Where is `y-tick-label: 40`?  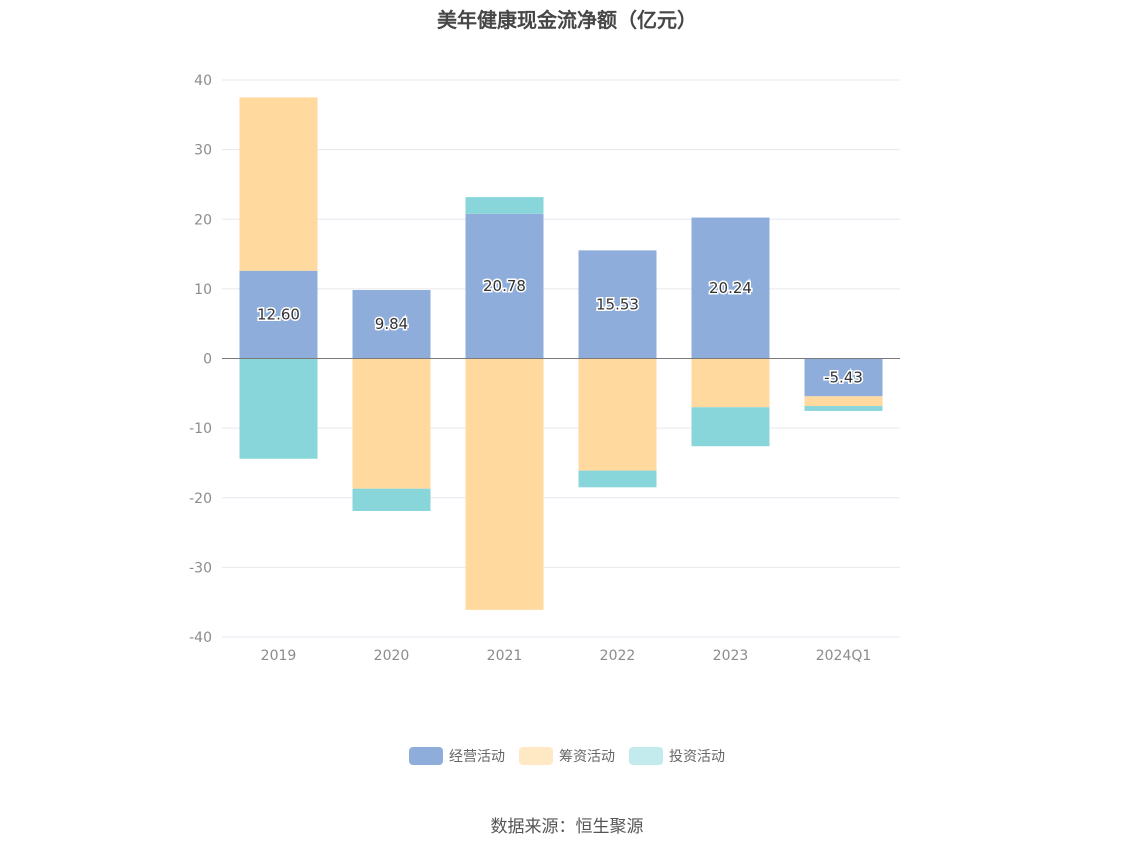 y-tick-label: 40 is located at coordinates (203, 81).